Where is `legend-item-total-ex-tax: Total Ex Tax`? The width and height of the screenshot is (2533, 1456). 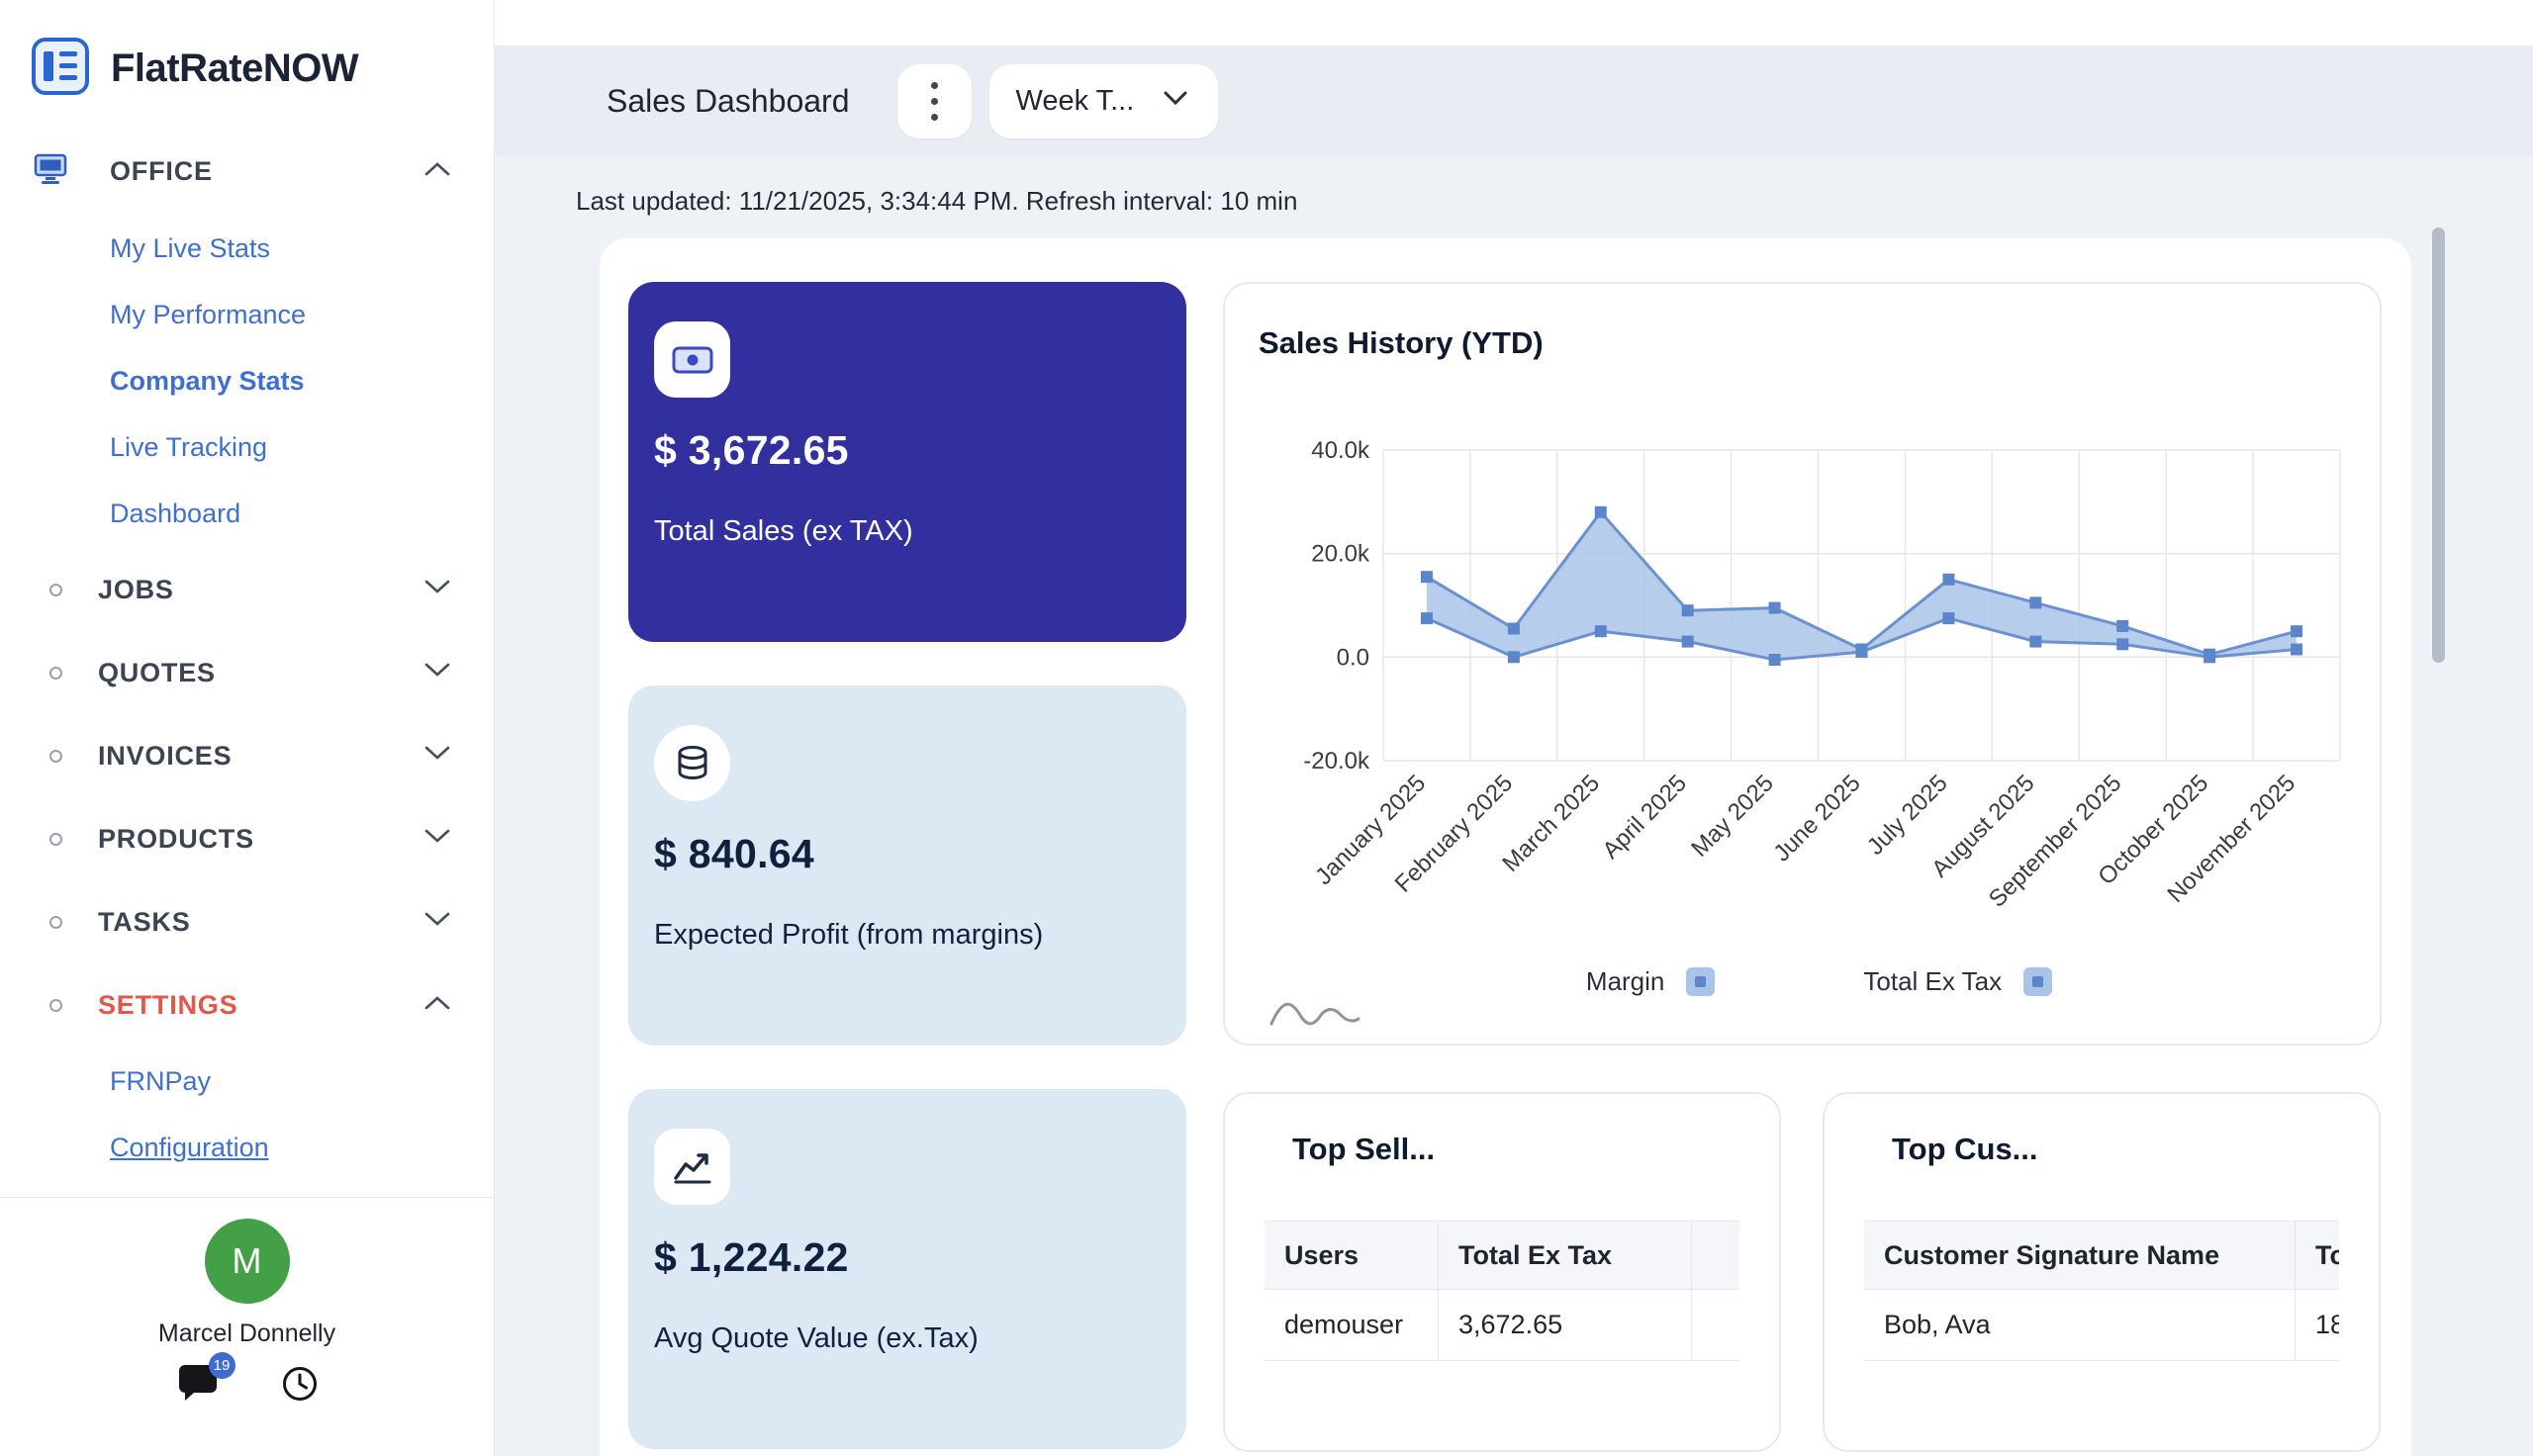 legend-item-total-ex-tax: Total Ex Tax is located at coordinates (1958, 981).